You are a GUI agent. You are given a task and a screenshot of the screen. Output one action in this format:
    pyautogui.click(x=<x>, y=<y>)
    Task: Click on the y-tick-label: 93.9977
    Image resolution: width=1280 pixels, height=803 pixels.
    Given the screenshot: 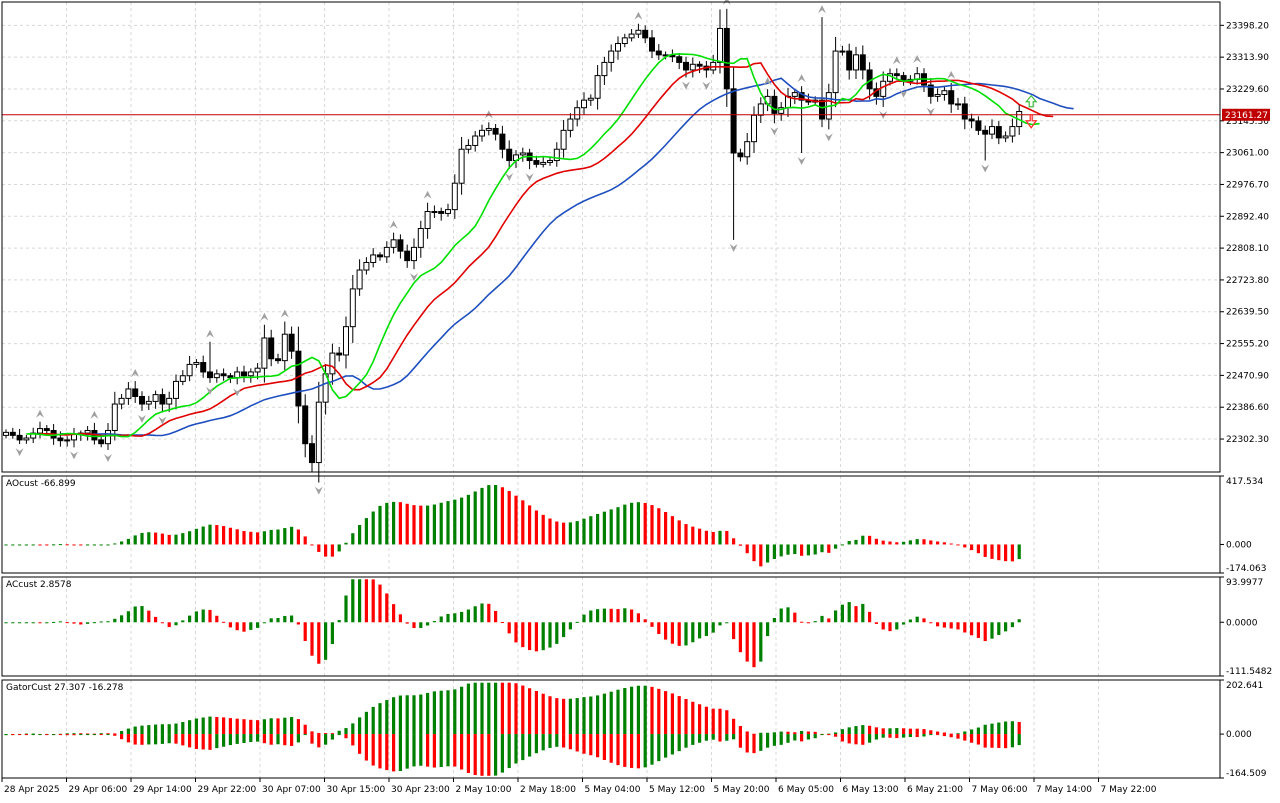 What is the action you would take?
    pyautogui.click(x=1244, y=583)
    